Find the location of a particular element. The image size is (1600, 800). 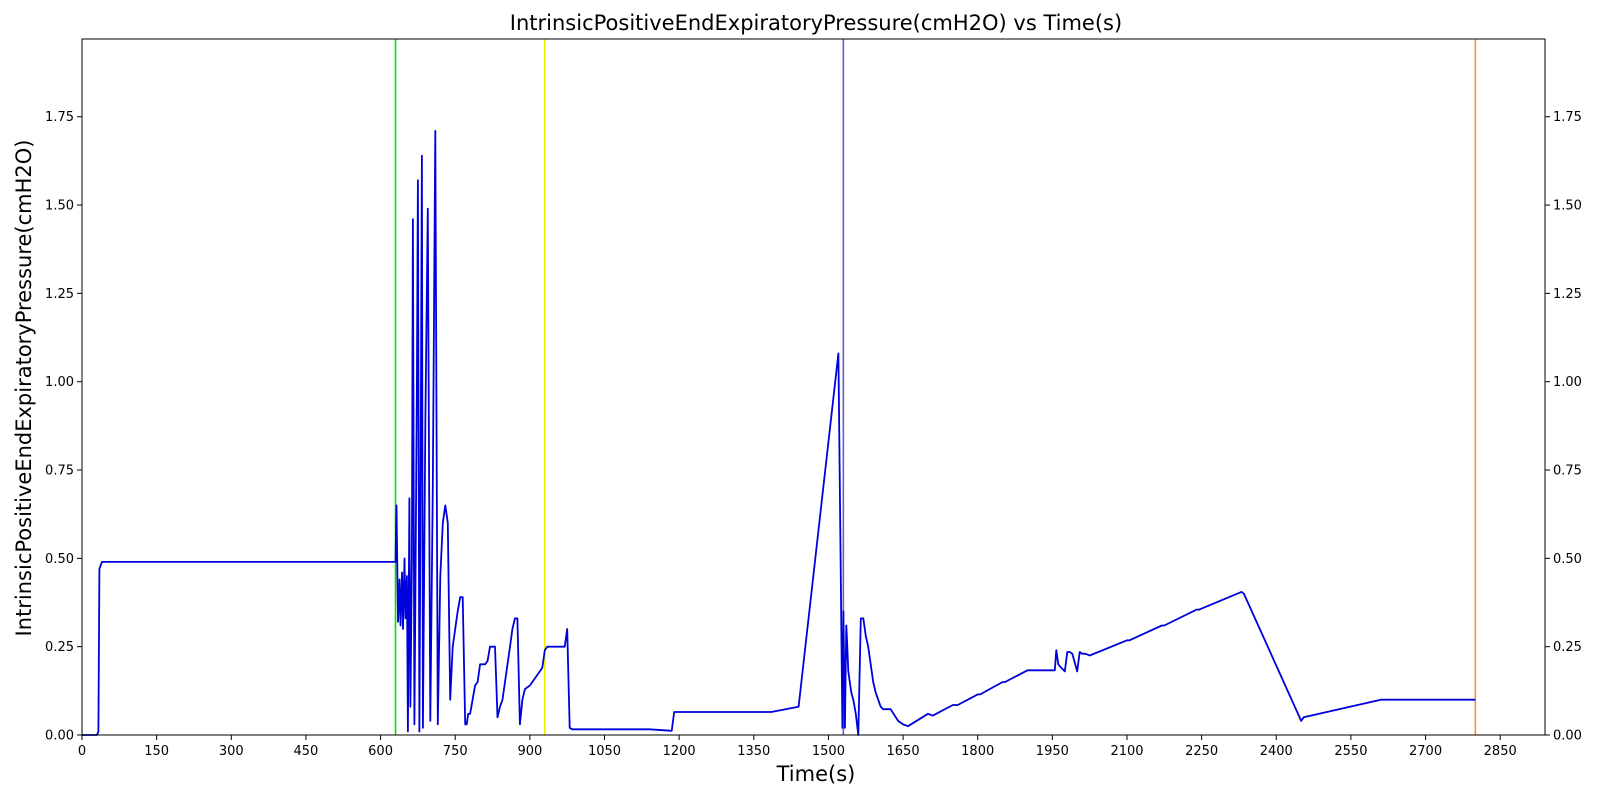

x-tick-label: 0 is located at coordinates (82, 751).